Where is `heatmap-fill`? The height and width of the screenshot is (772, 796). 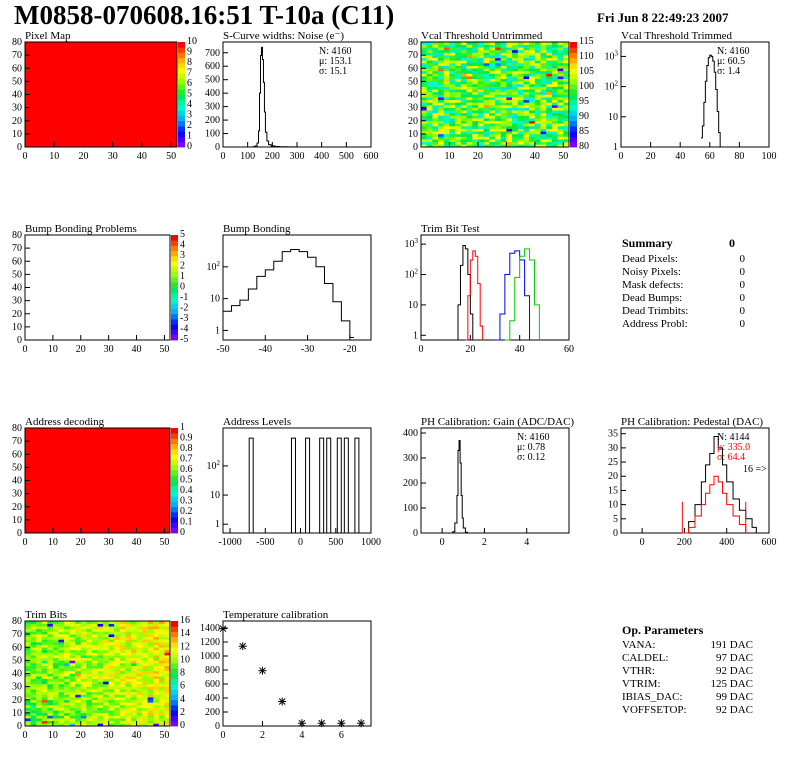 heatmap-fill is located at coordinates (97, 480).